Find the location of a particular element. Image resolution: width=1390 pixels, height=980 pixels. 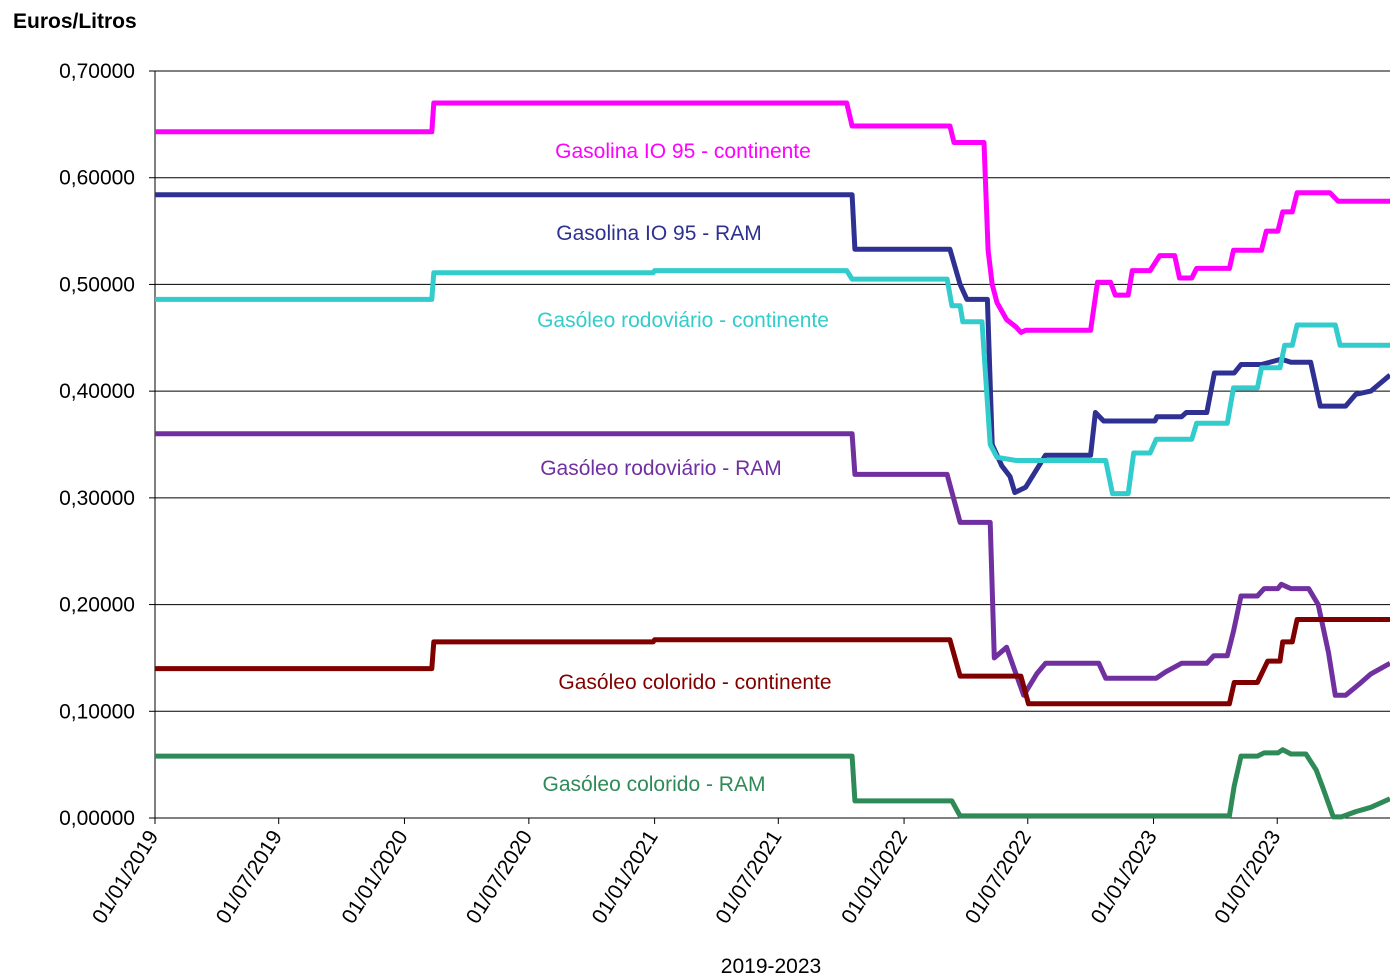

y-tick-label: 0,20000 is located at coordinates (97, 605).